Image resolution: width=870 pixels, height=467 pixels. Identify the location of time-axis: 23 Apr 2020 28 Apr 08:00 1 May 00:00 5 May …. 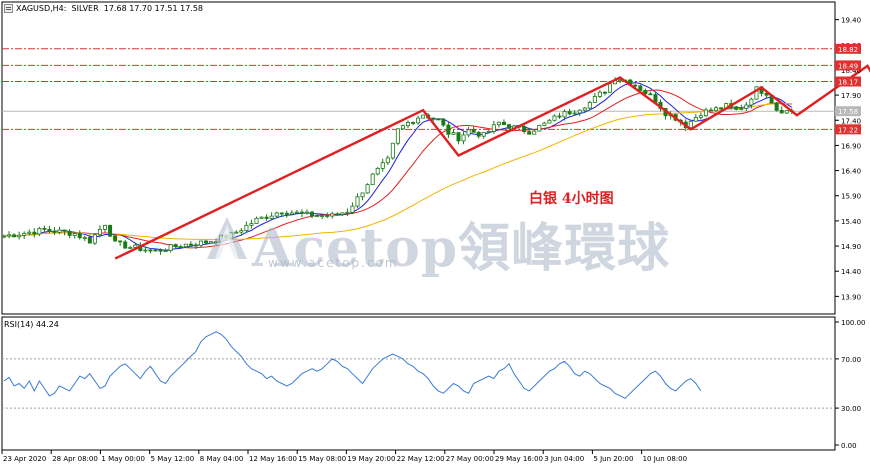
(344, 456).